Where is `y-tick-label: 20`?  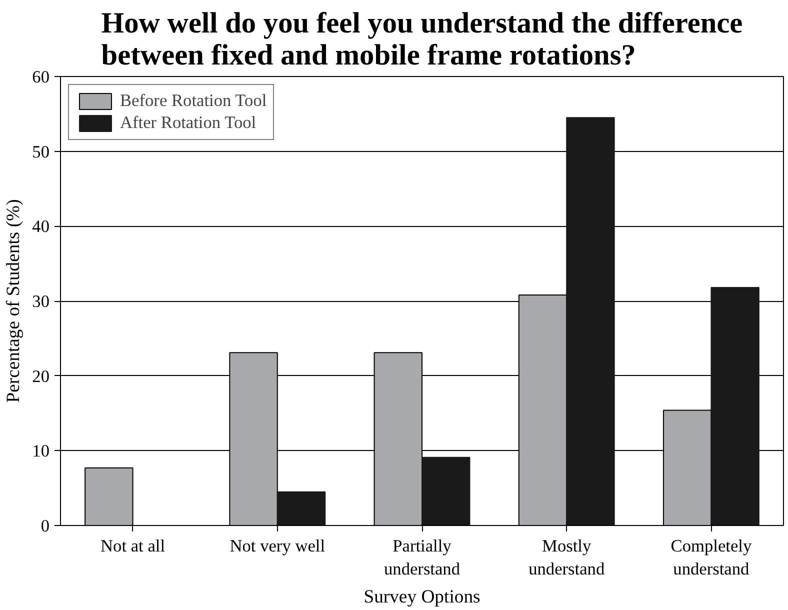
y-tick-label: 20 is located at coordinates (41, 376).